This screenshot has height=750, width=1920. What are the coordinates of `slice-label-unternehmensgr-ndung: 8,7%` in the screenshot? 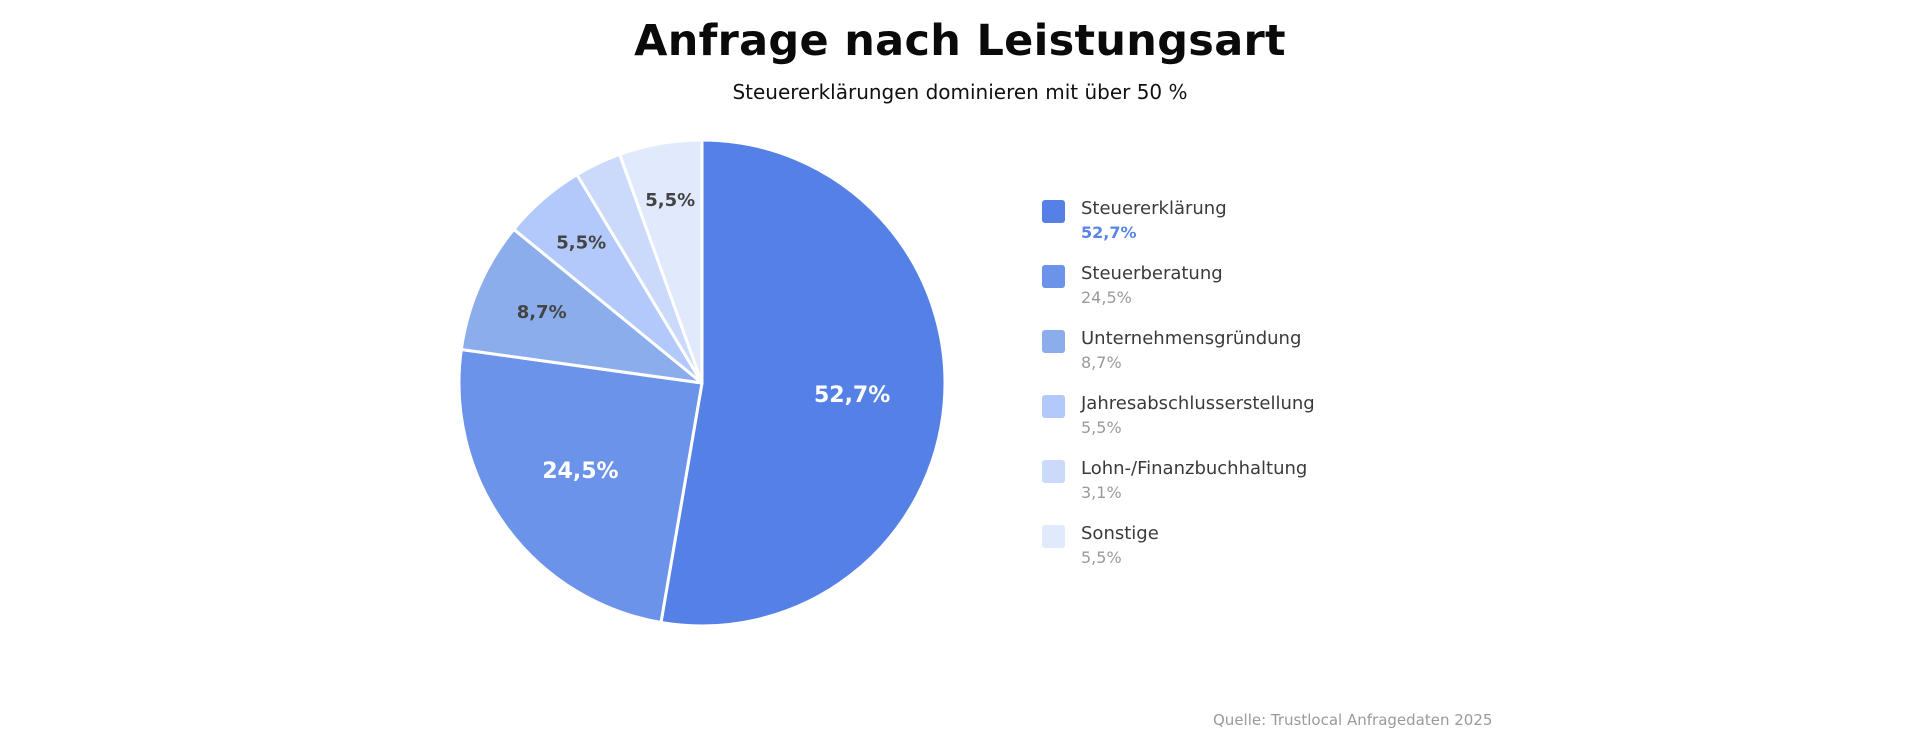 It's located at (542, 312).